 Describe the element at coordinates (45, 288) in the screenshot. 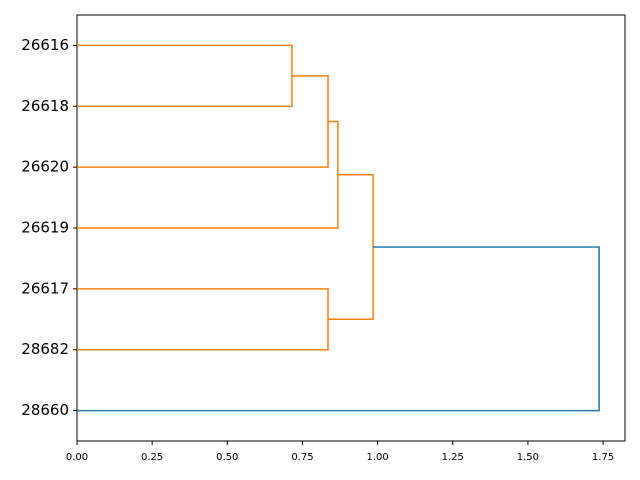

I see `leaf-label: 26617` at that location.